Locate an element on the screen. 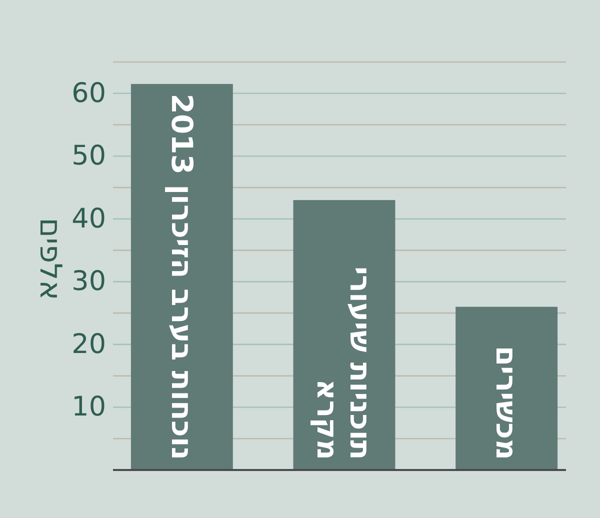 Image resolution: width=600 pixels, height=518 pixels. y-tick-label: 30 is located at coordinates (89, 282).